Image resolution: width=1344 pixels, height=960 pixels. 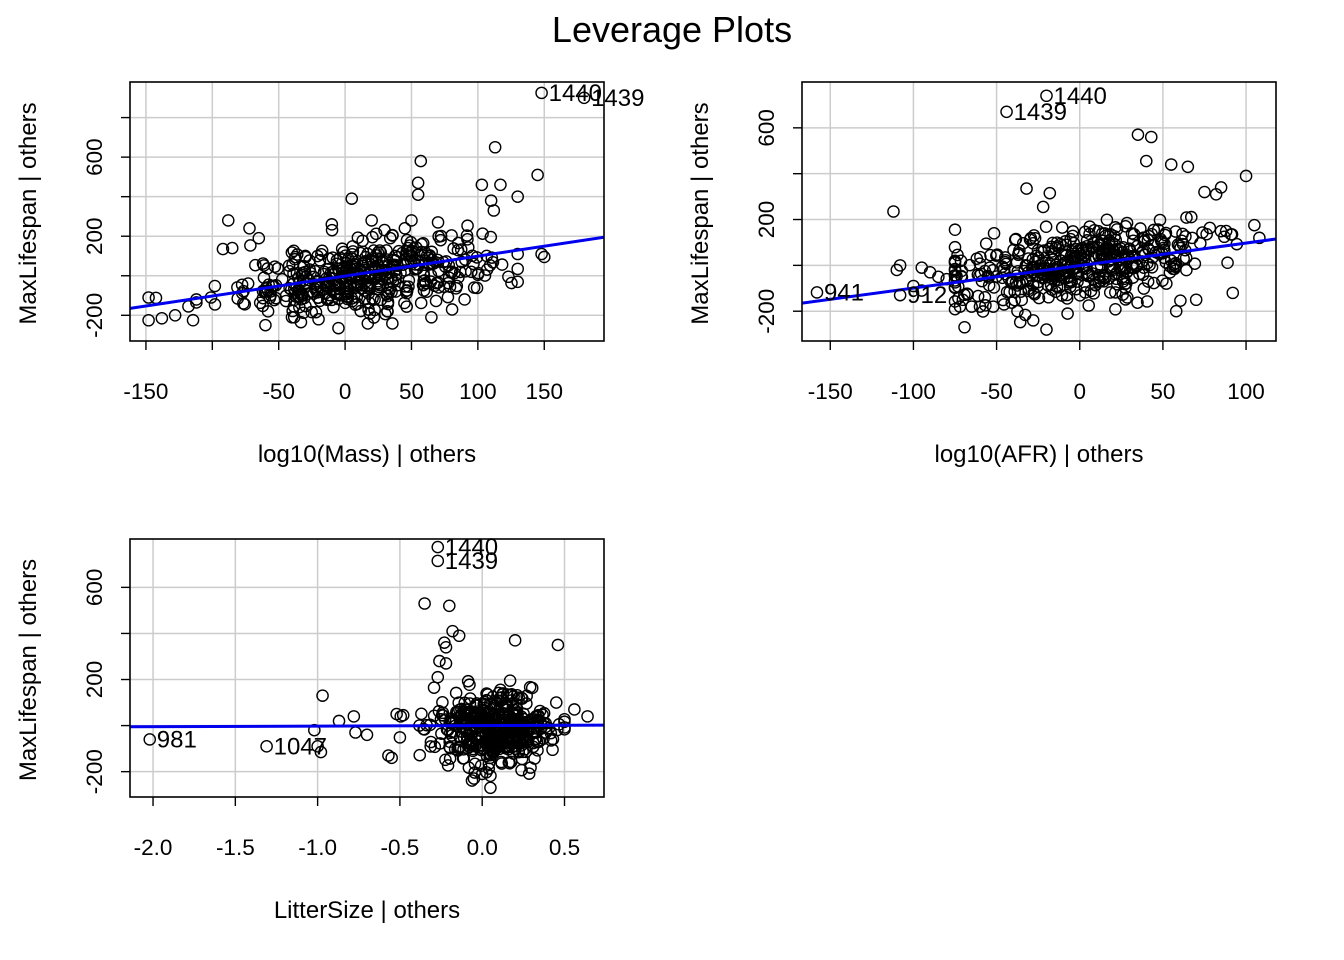 What do you see at coordinates (478, 391) in the screenshot?
I see `x-tick-label: 100` at bounding box center [478, 391].